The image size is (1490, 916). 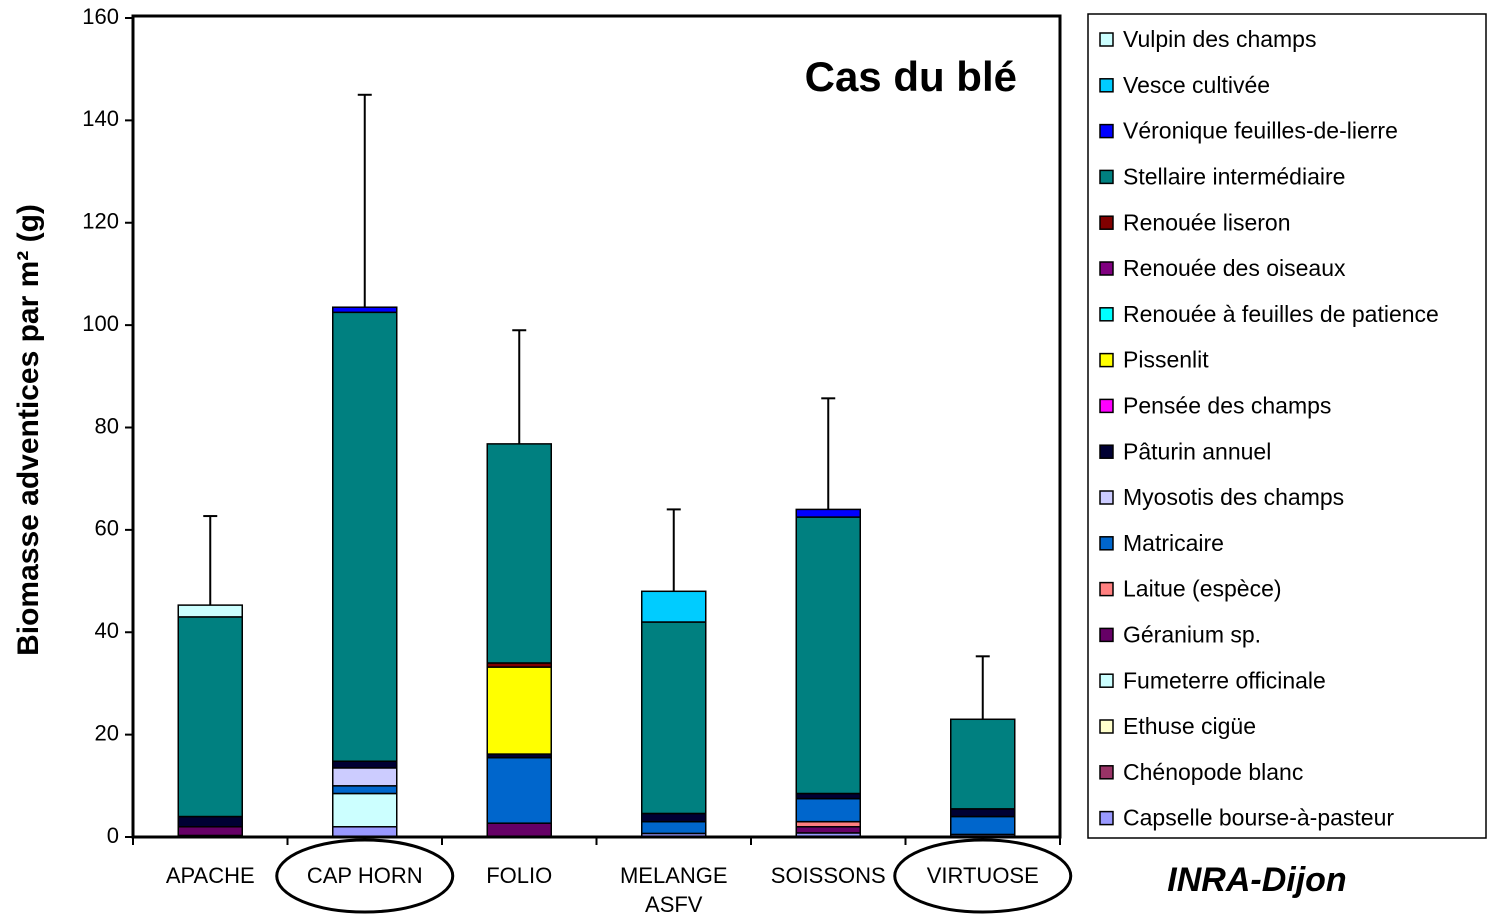 I want to click on y-tick-label: 140, so click(x=100, y=118).